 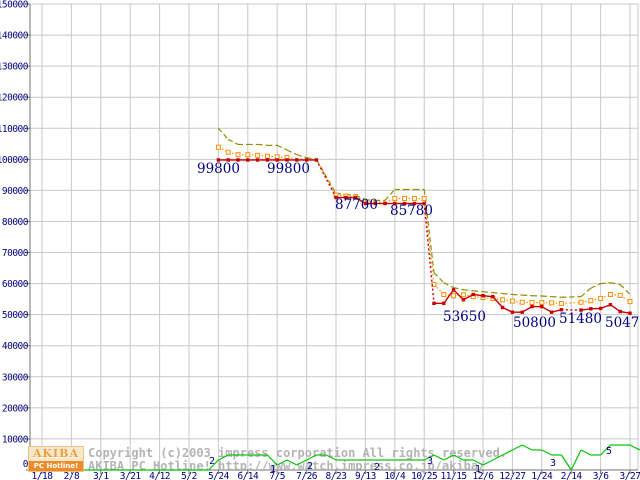 I want to click on y-axis-label: 90000, so click(x=15, y=191).